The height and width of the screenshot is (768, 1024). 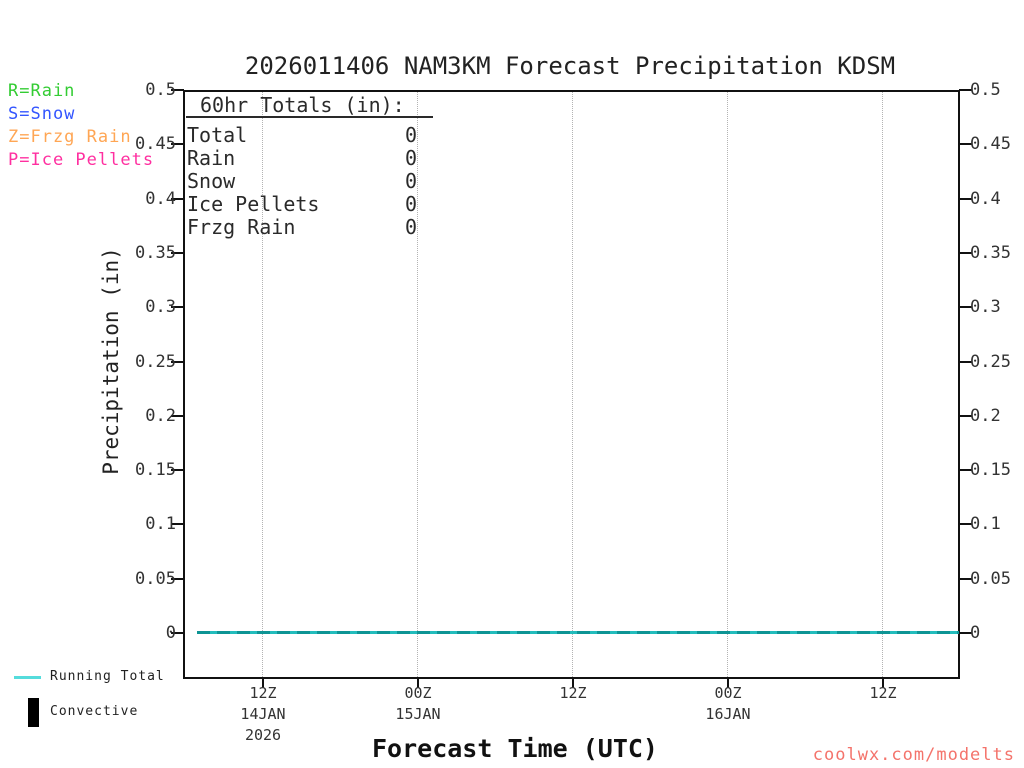 I want to click on x-tick-date: 16JAN, so click(x=728, y=714).